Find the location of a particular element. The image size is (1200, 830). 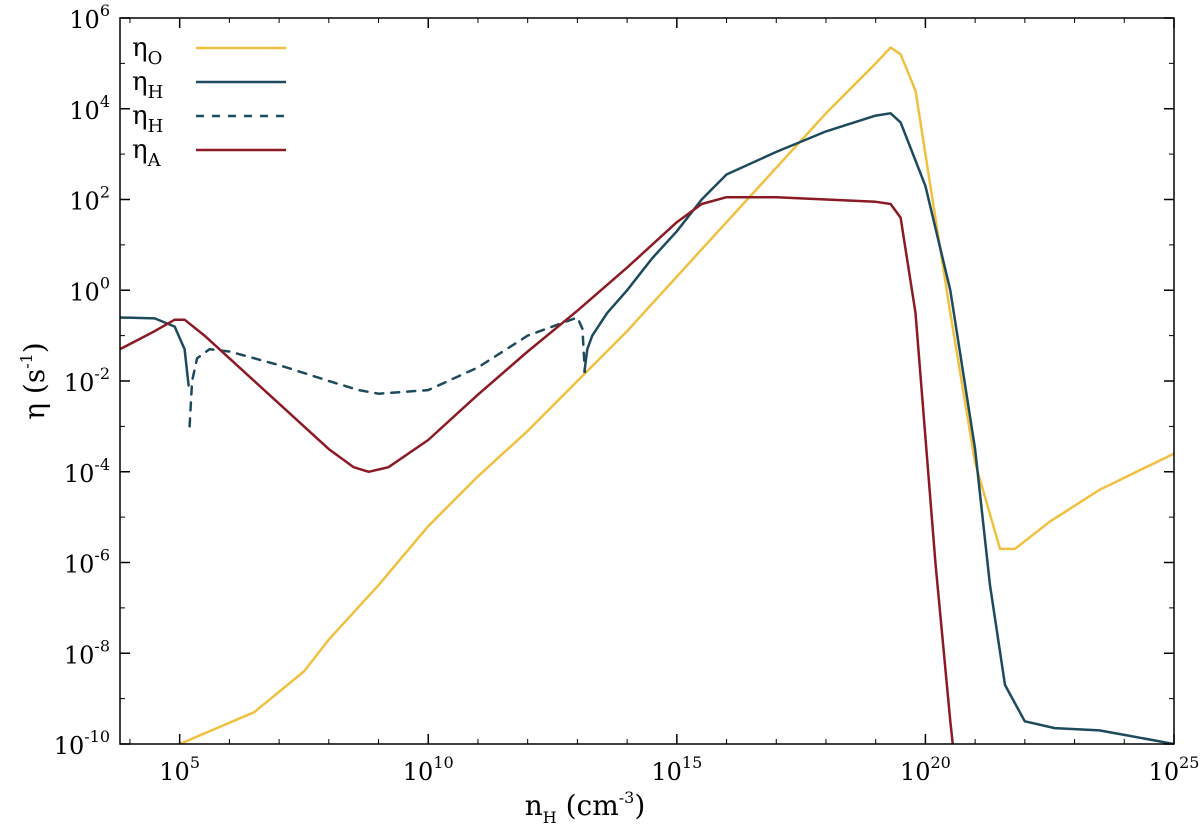

y-tick-label: 10⁴ is located at coordinates (89, 108).